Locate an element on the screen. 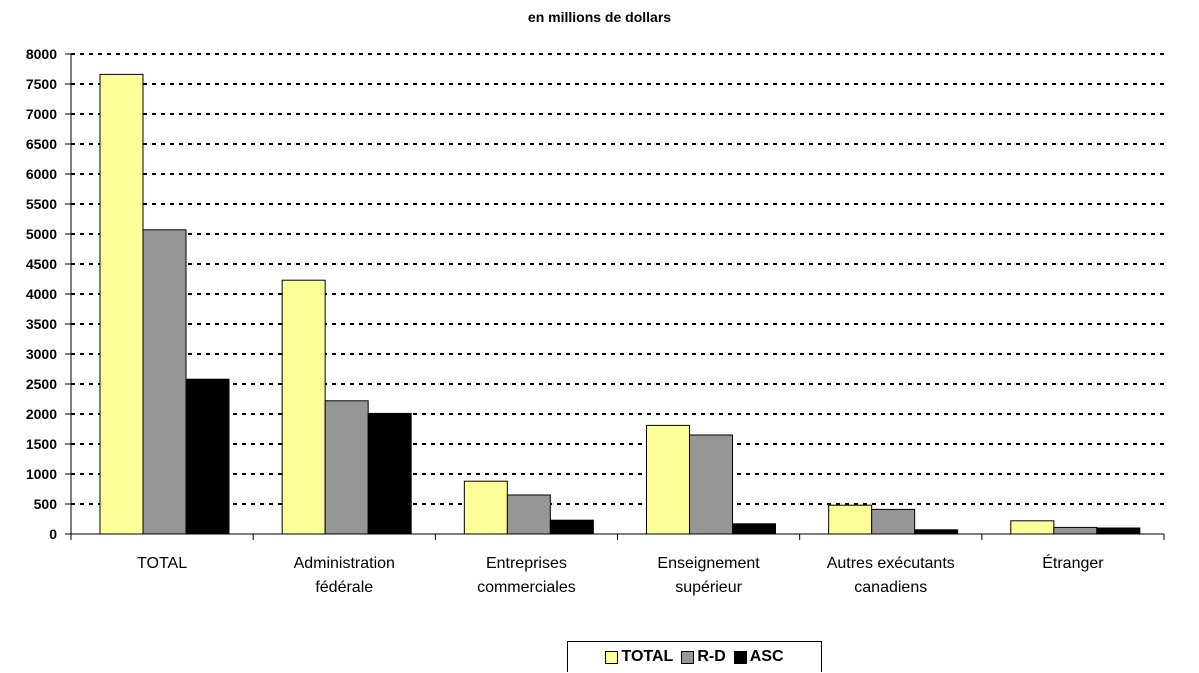 This screenshot has height=673, width=1199. y-tick-label: 7000 is located at coordinates (41, 114).